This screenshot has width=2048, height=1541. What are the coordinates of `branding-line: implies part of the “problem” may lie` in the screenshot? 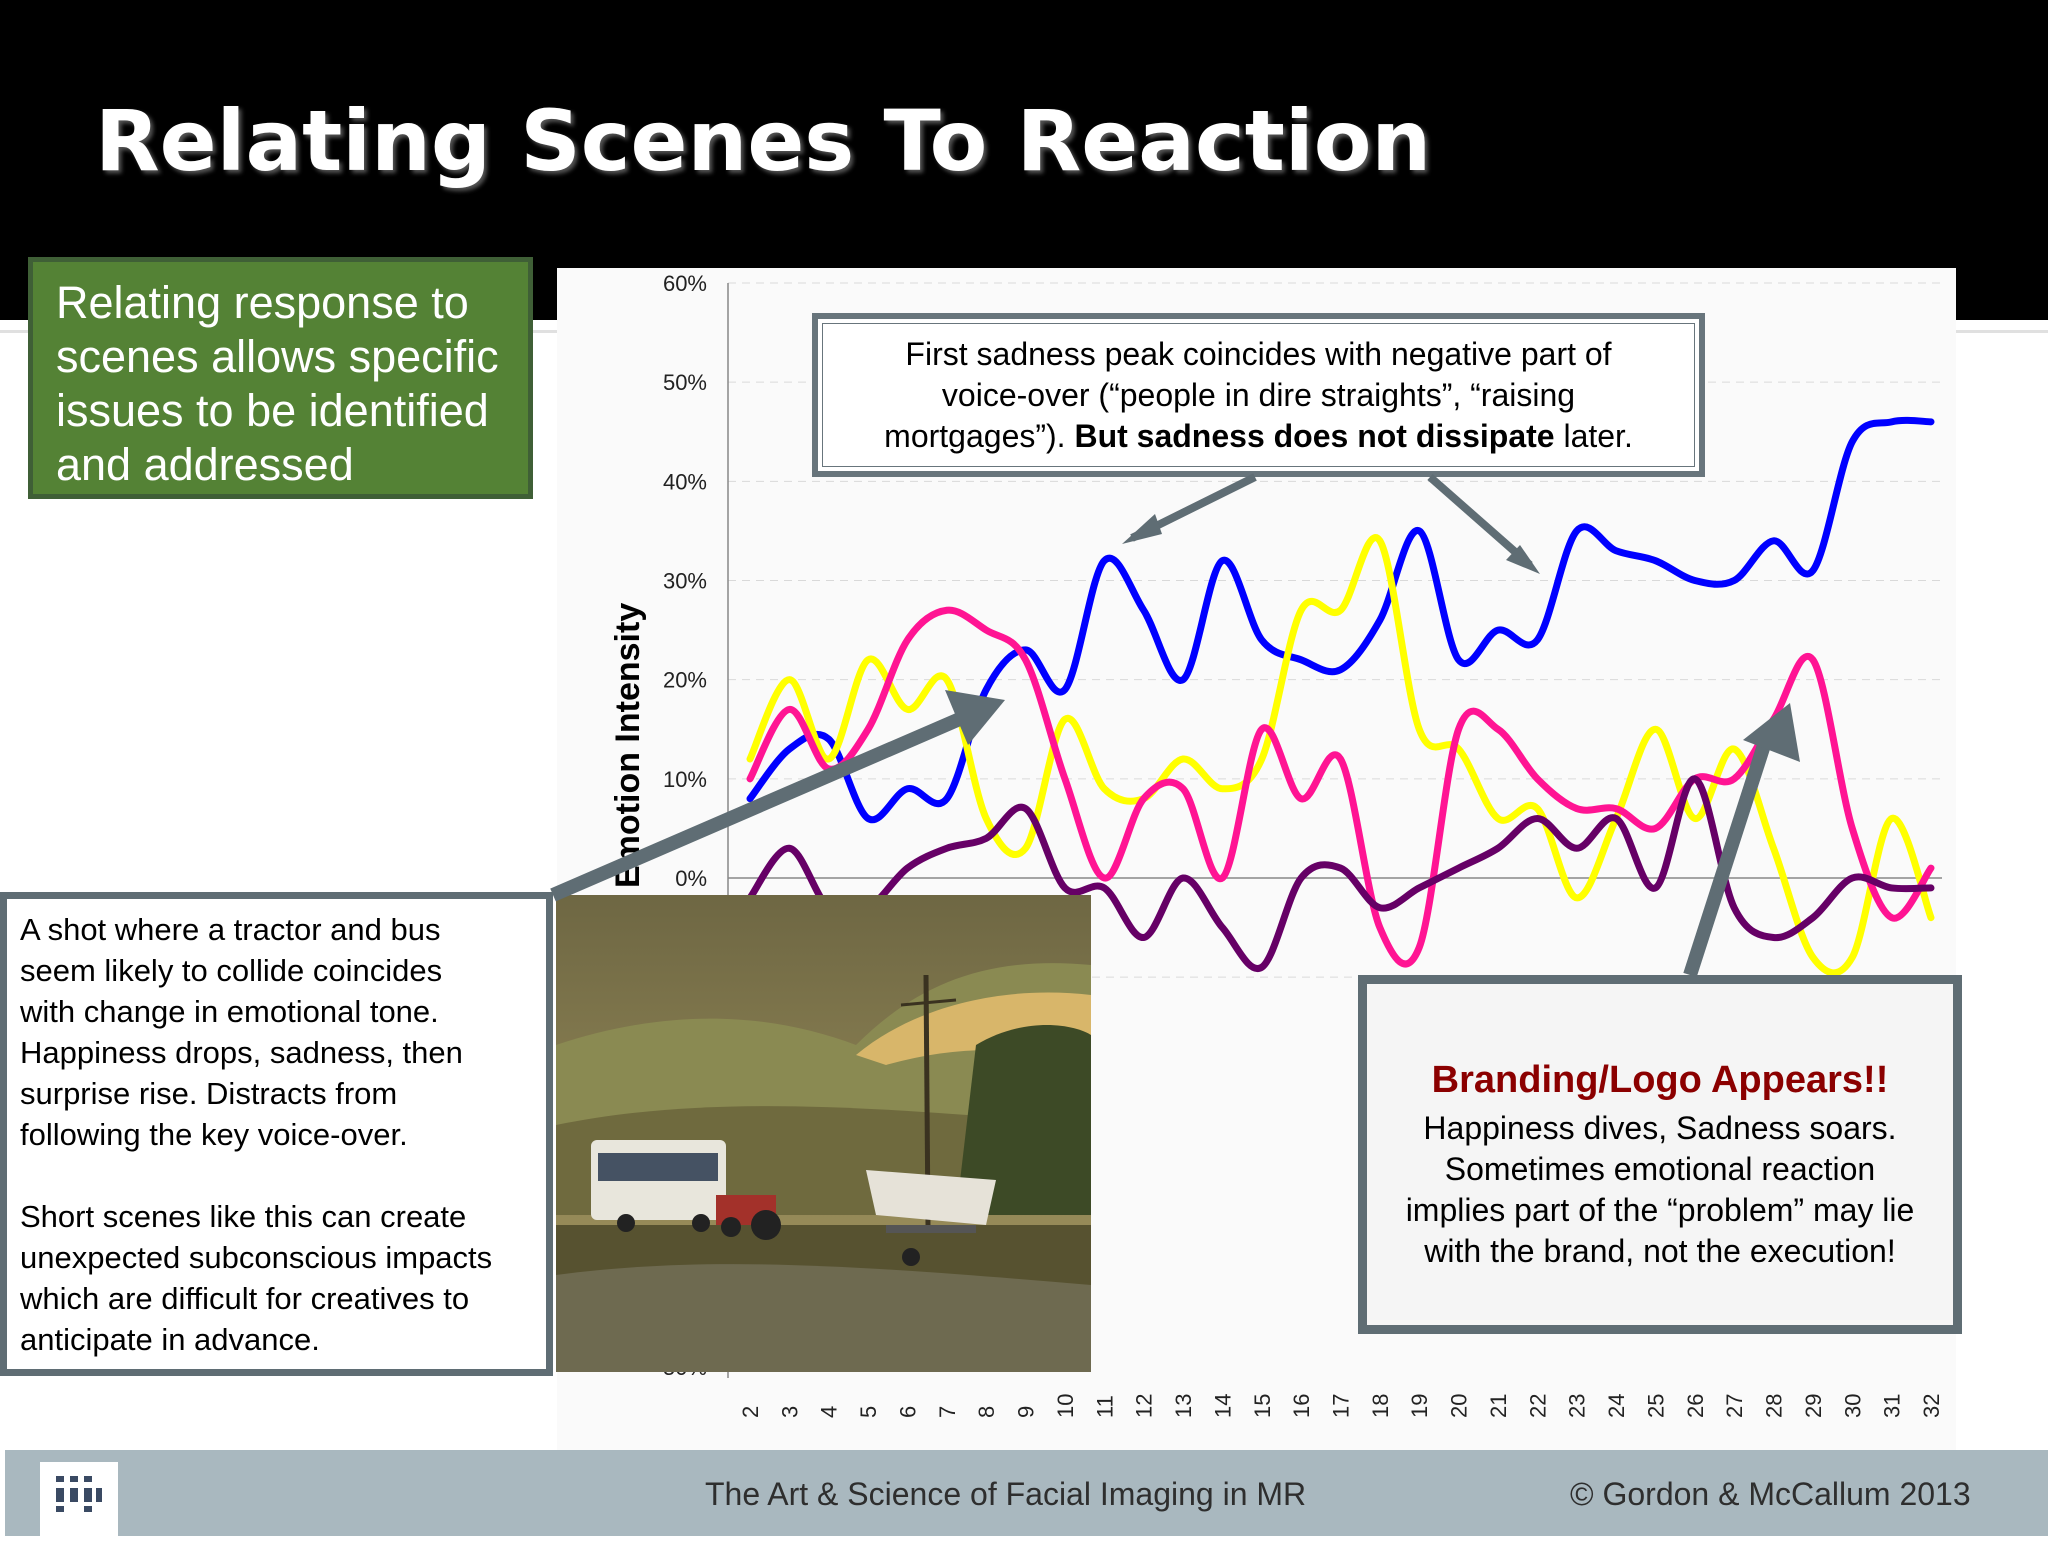 It's located at (1660, 1210).